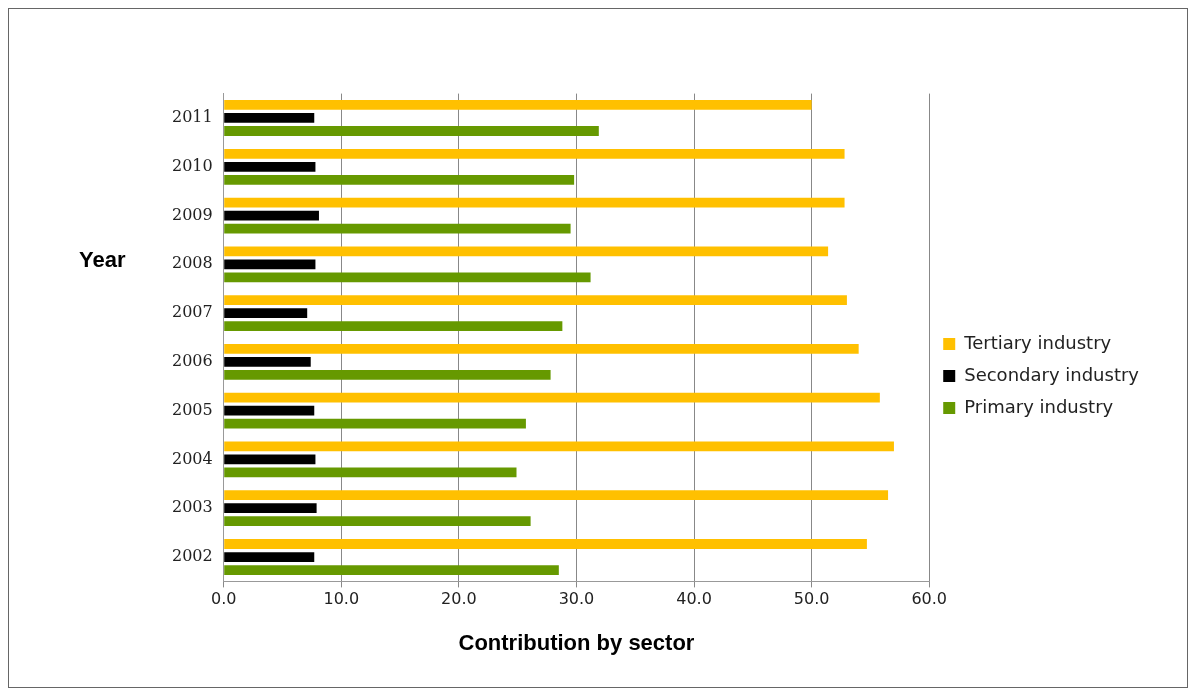 Image resolution: width=1196 pixels, height=700 pixels. I want to click on x-tick-label: 60.0, so click(929, 599).